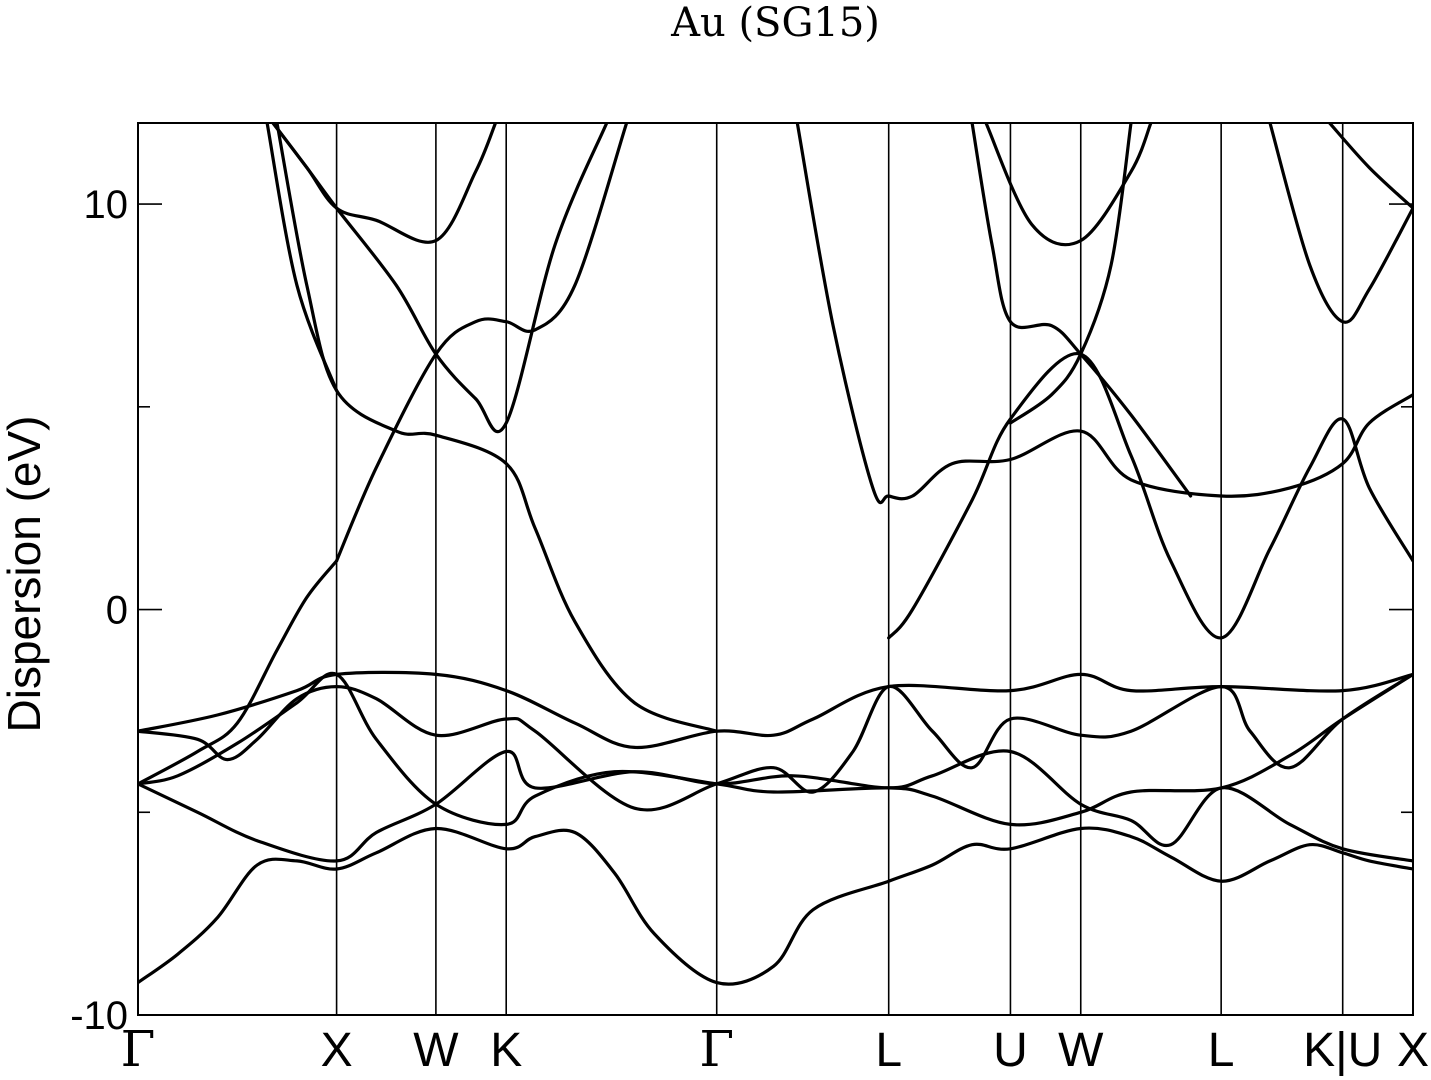 The image size is (1431, 1080). I want to click on y-tick-label: 10, so click(106, 205).